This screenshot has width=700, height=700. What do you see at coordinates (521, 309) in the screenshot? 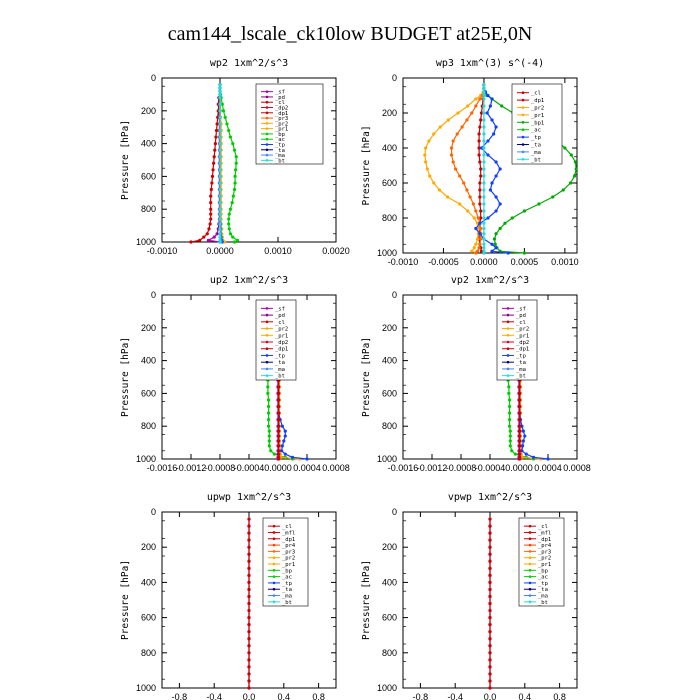
I see `legend-label: _sf` at bounding box center [521, 309].